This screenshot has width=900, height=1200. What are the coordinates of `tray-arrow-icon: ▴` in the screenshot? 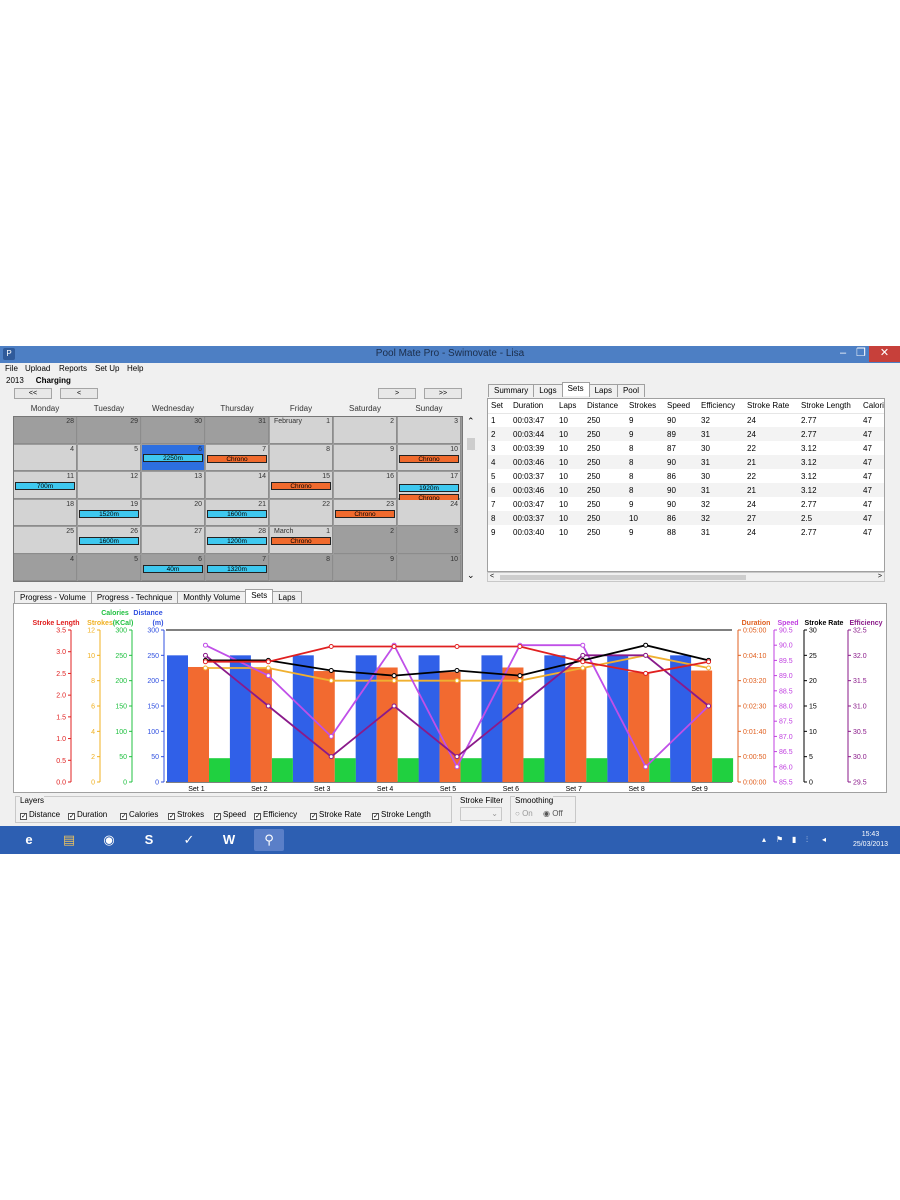 It's located at (764, 839).